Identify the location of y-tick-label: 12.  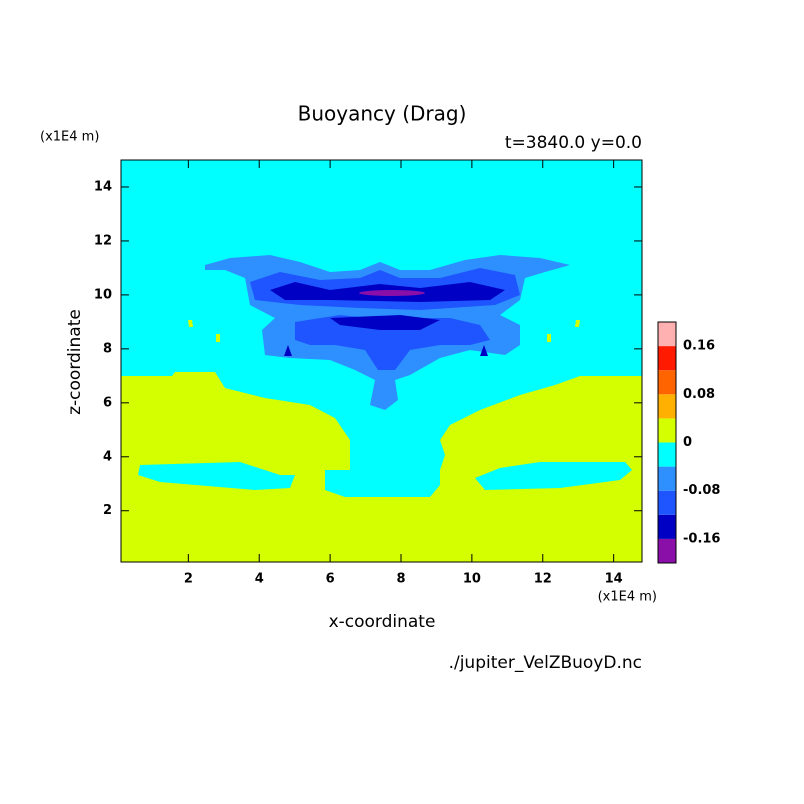
(103, 240).